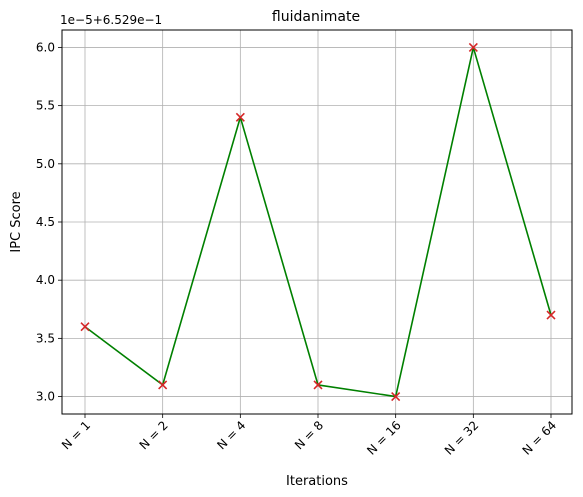  Describe the element at coordinates (45, 280) in the screenshot. I see `y-tick-label: 4.0` at that location.